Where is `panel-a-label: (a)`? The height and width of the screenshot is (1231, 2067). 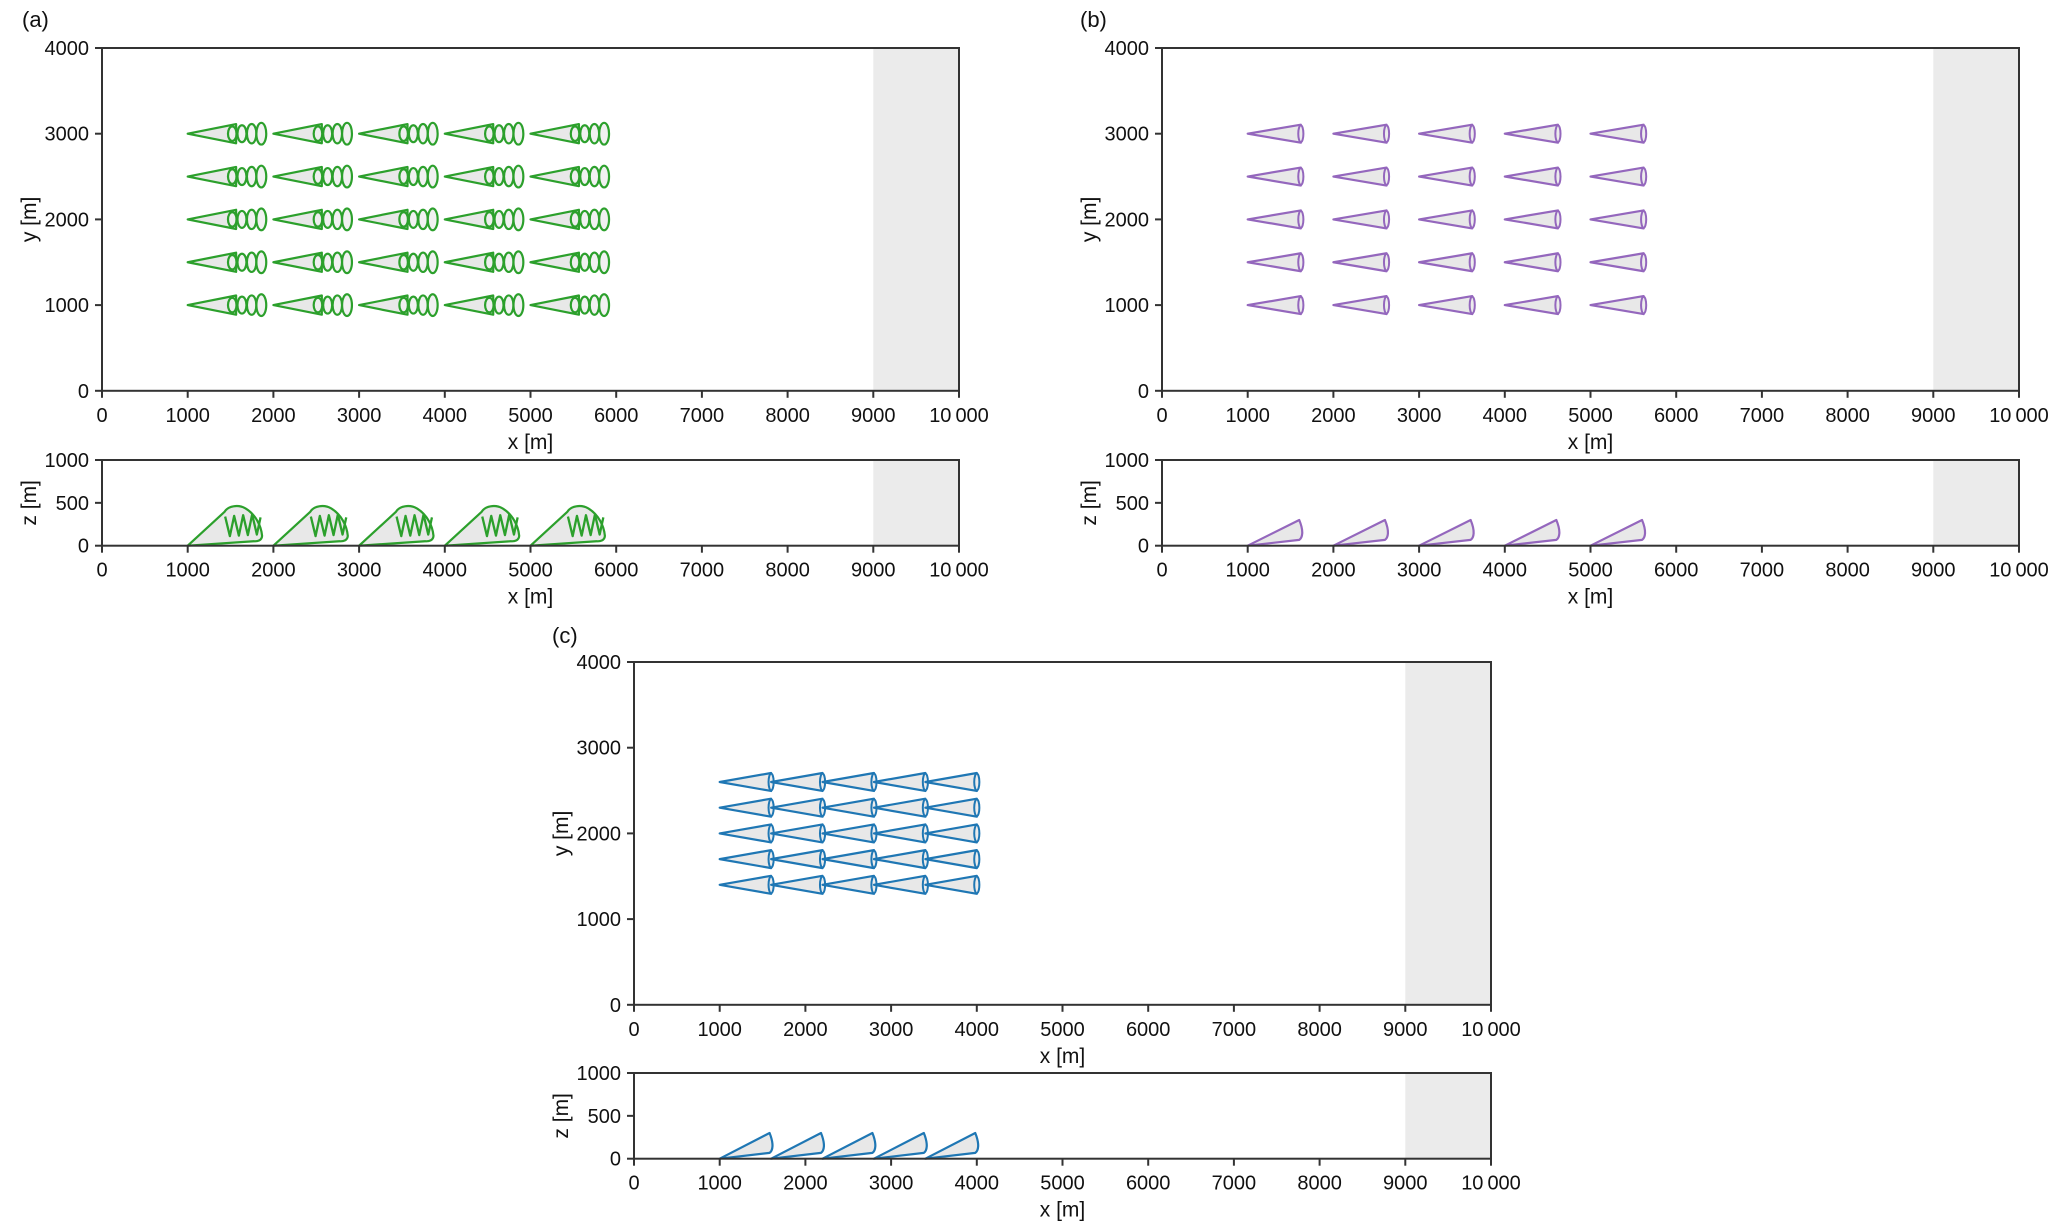 panel-a-label: (a) is located at coordinates (35, 19).